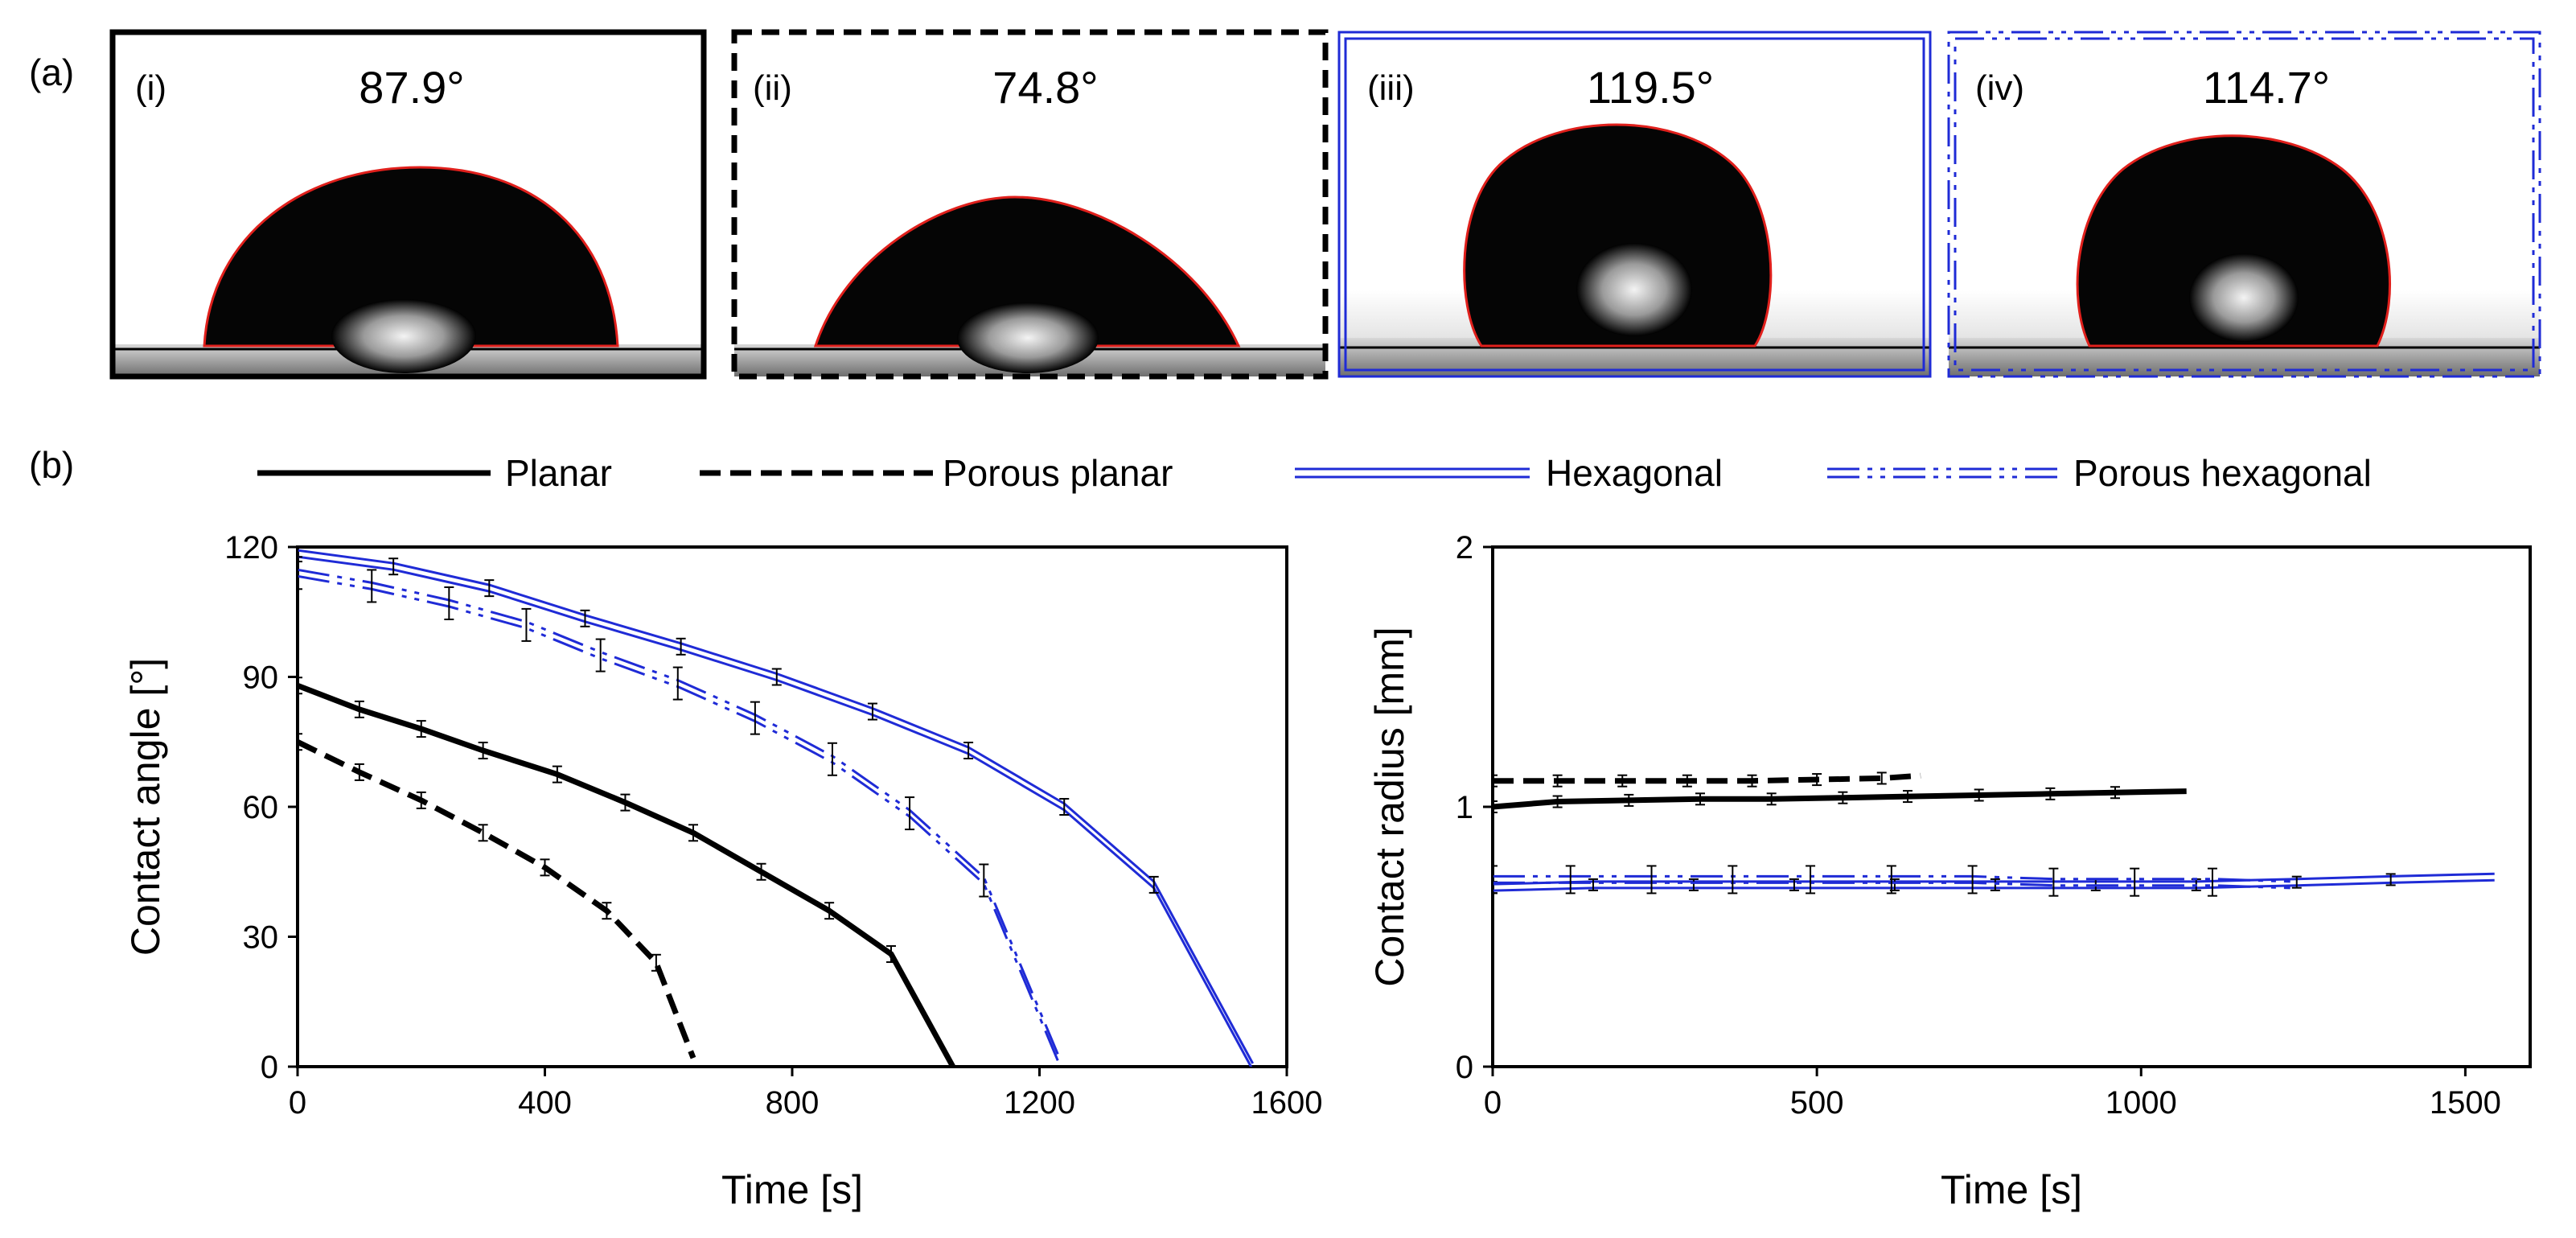 The image size is (2576, 1238). Describe the element at coordinates (2099, 473) in the screenshot. I see `legend-entry-porous-hexagonal: Porous hexagonal` at that location.